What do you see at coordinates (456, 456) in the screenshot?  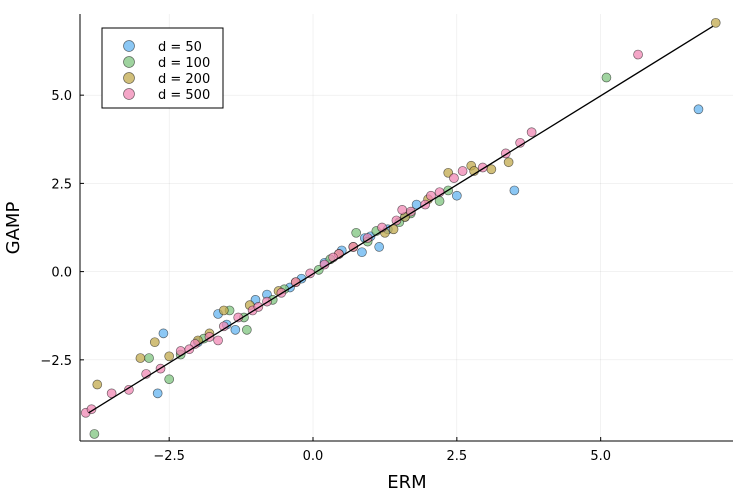 I see `x-tick-label: 2.5` at bounding box center [456, 456].